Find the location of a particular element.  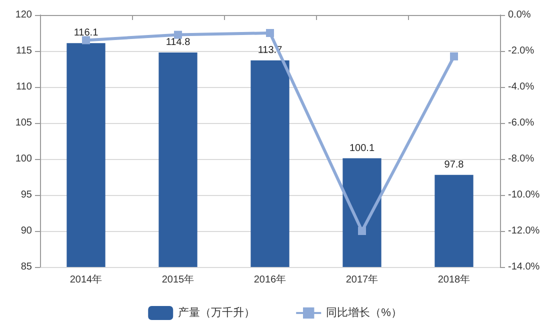

x-tick-label: 2015年 is located at coordinates (178, 280).